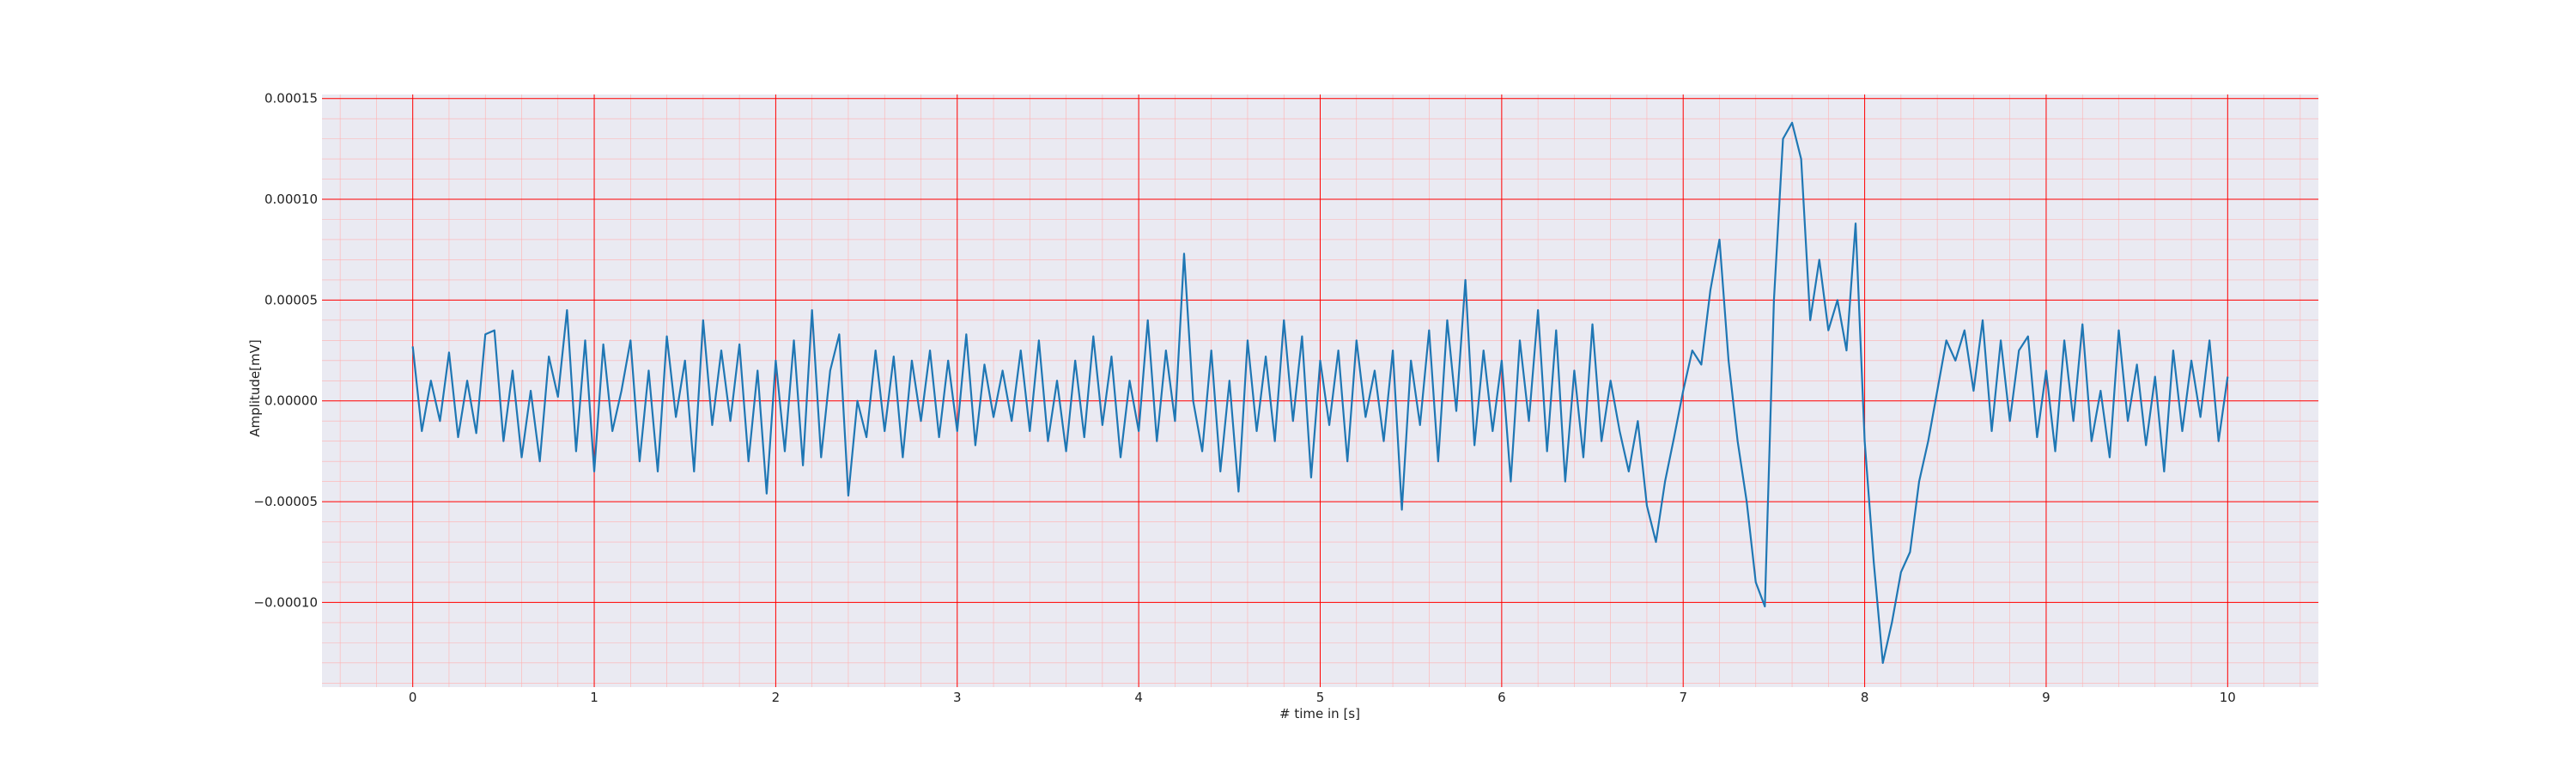 The width and height of the screenshot is (2576, 773). Describe the element at coordinates (255, 387) in the screenshot. I see `y-axis-label: Amplitude[mV]` at that location.